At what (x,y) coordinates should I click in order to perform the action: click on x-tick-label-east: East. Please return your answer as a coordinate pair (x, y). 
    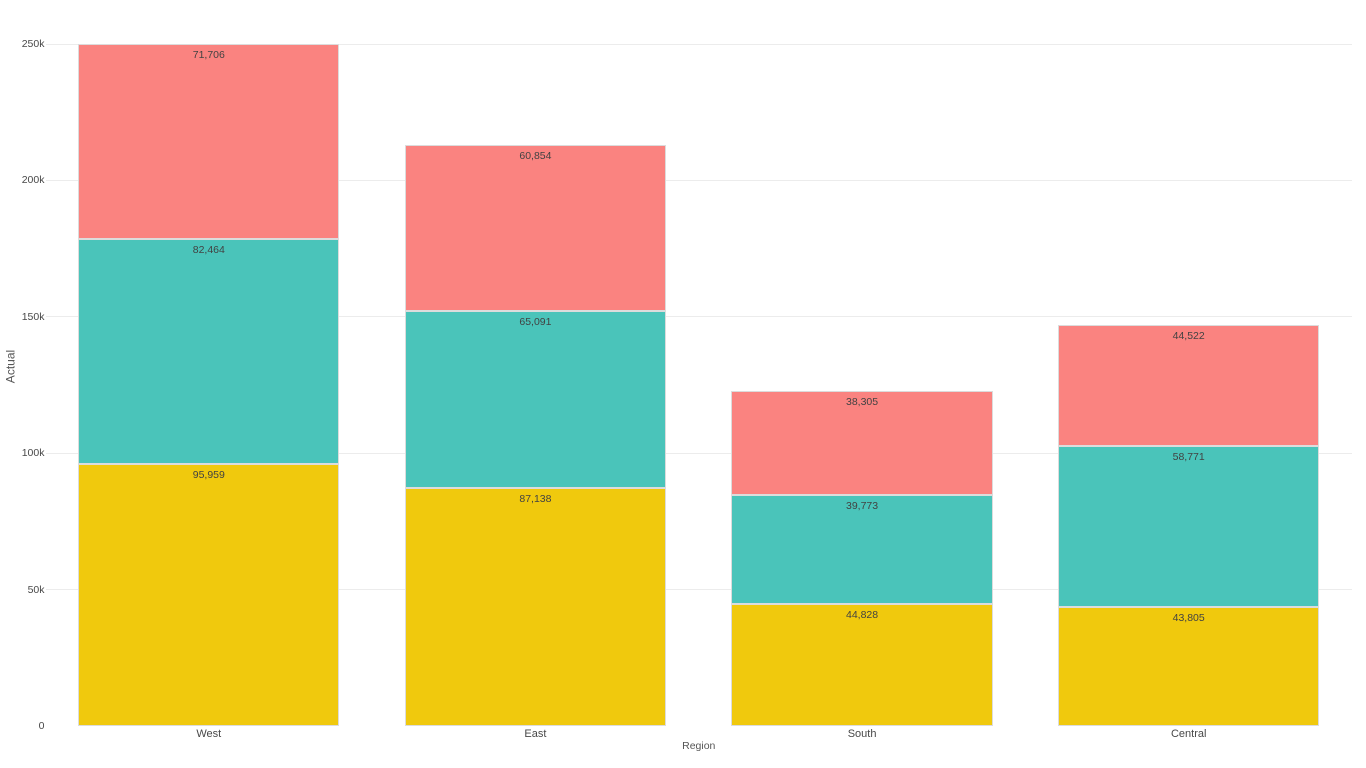
    Looking at the image, I should click on (535, 734).